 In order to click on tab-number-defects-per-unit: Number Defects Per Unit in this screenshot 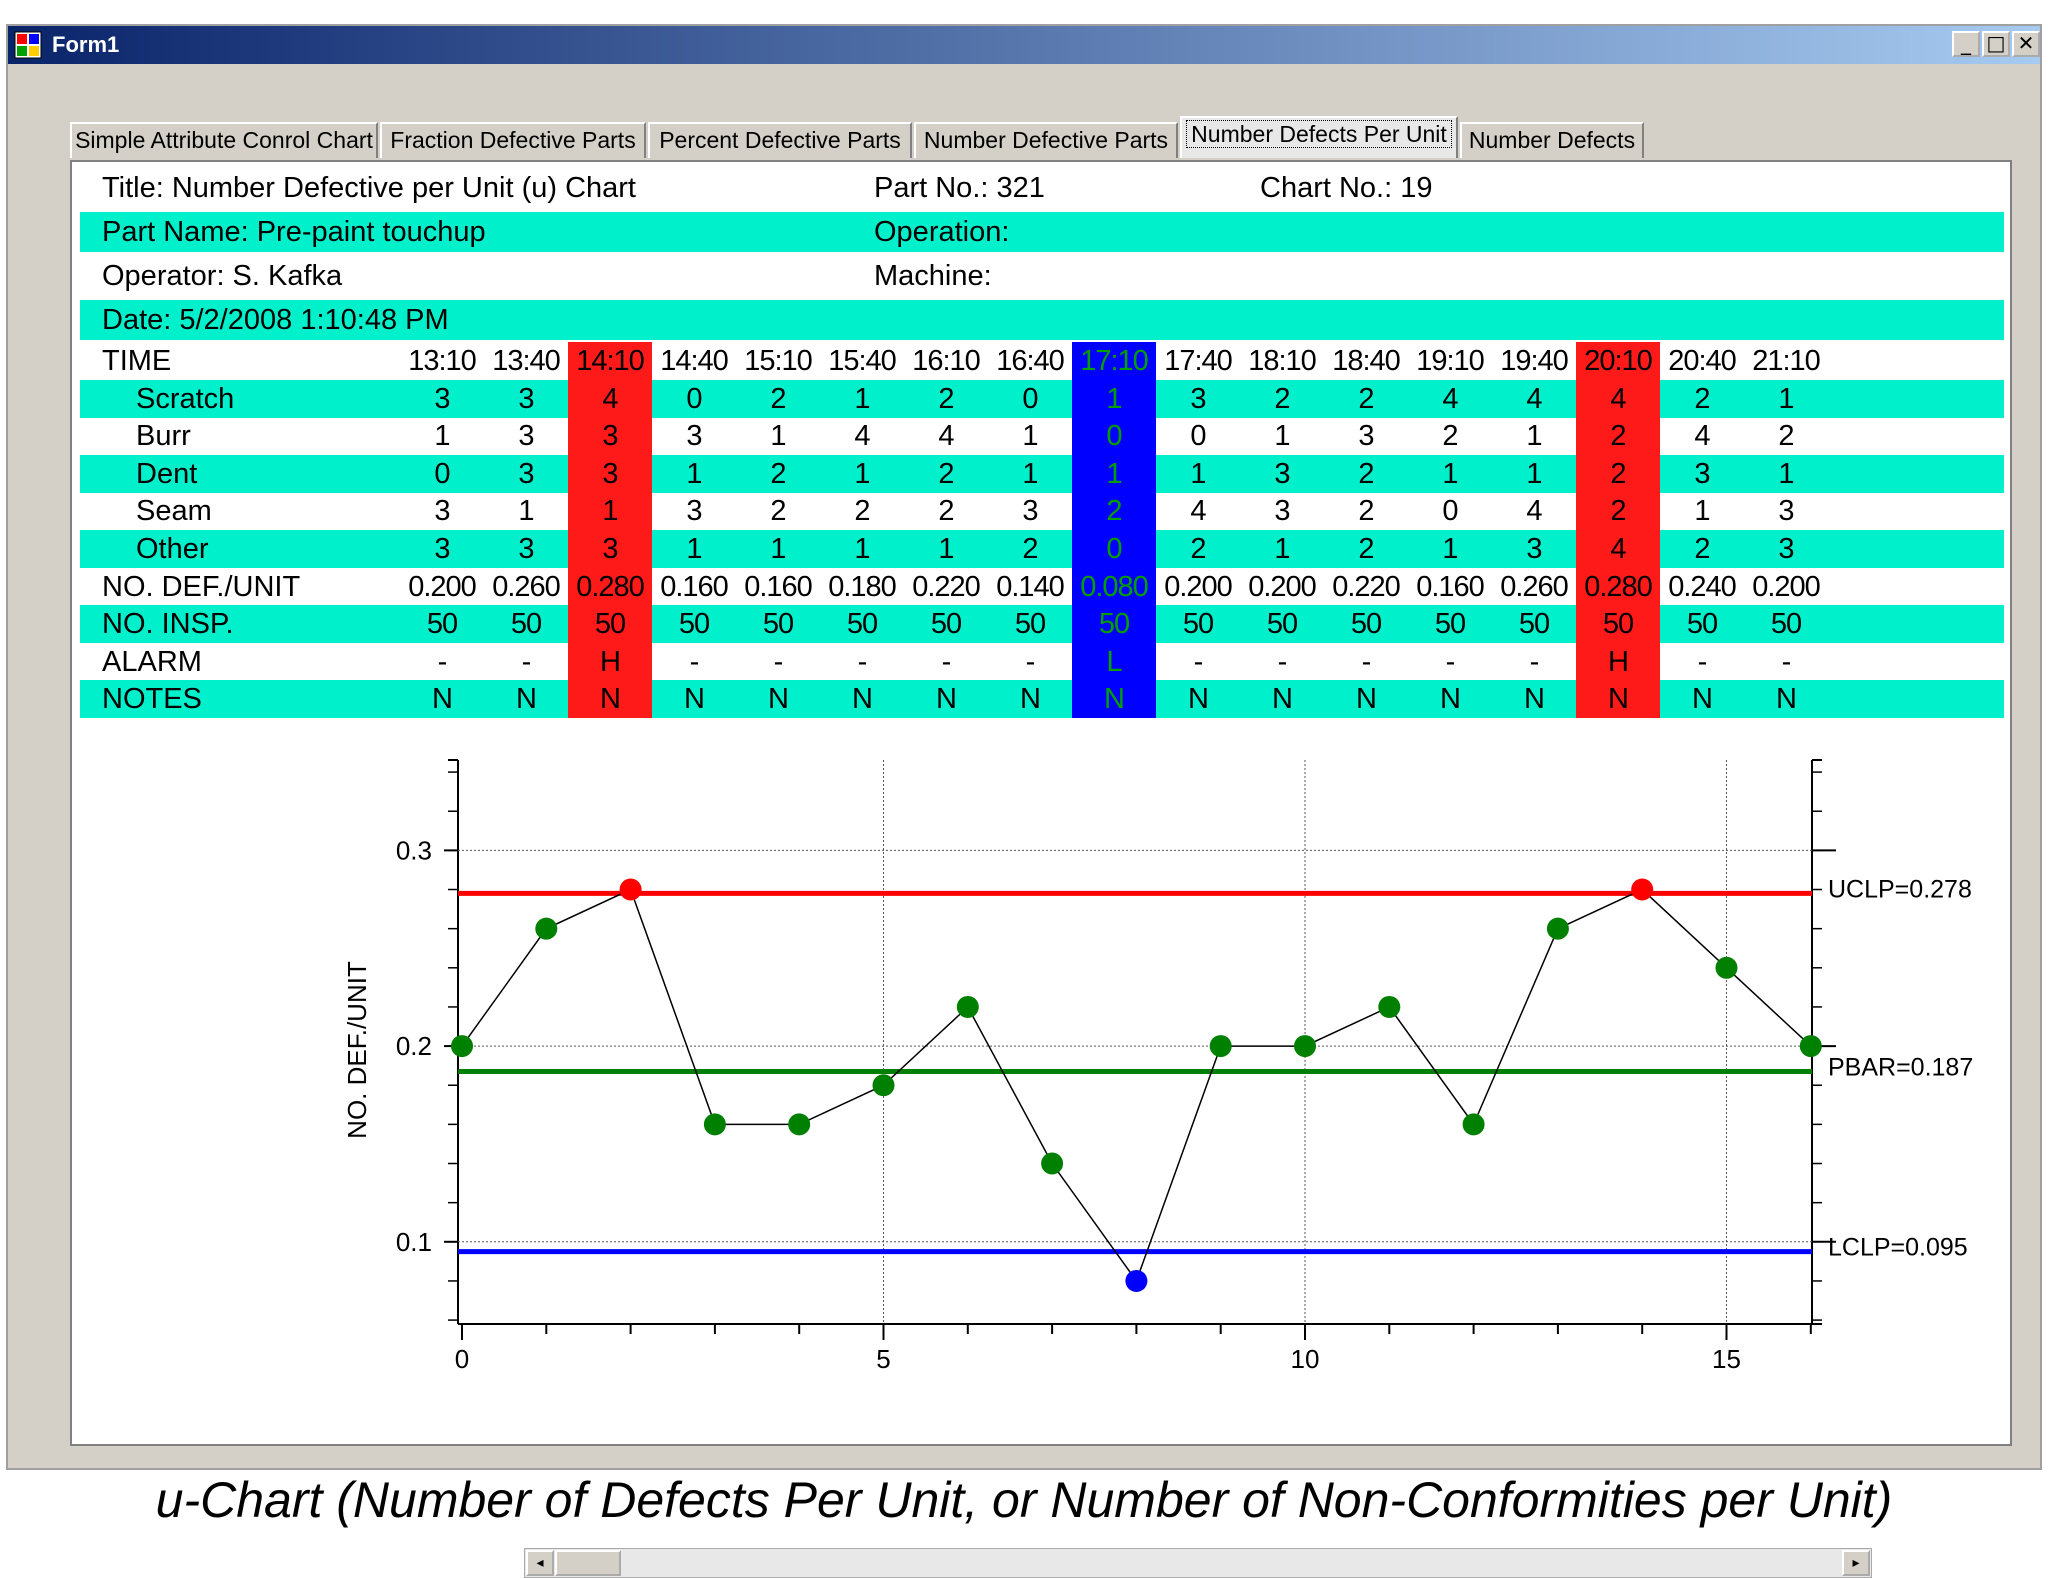, I will do `click(1319, 137)`.